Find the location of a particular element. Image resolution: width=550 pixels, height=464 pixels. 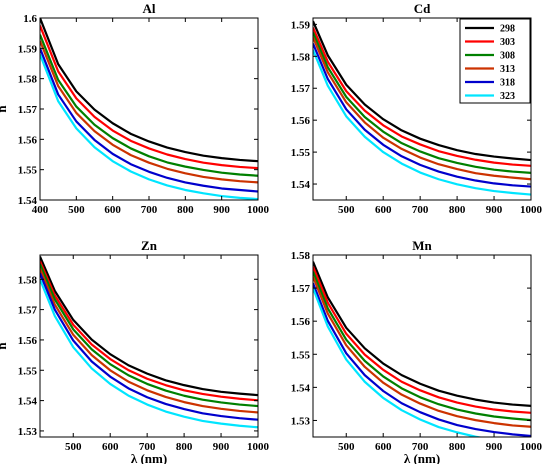

panel-title: Al is located at coordinates (149, 8).